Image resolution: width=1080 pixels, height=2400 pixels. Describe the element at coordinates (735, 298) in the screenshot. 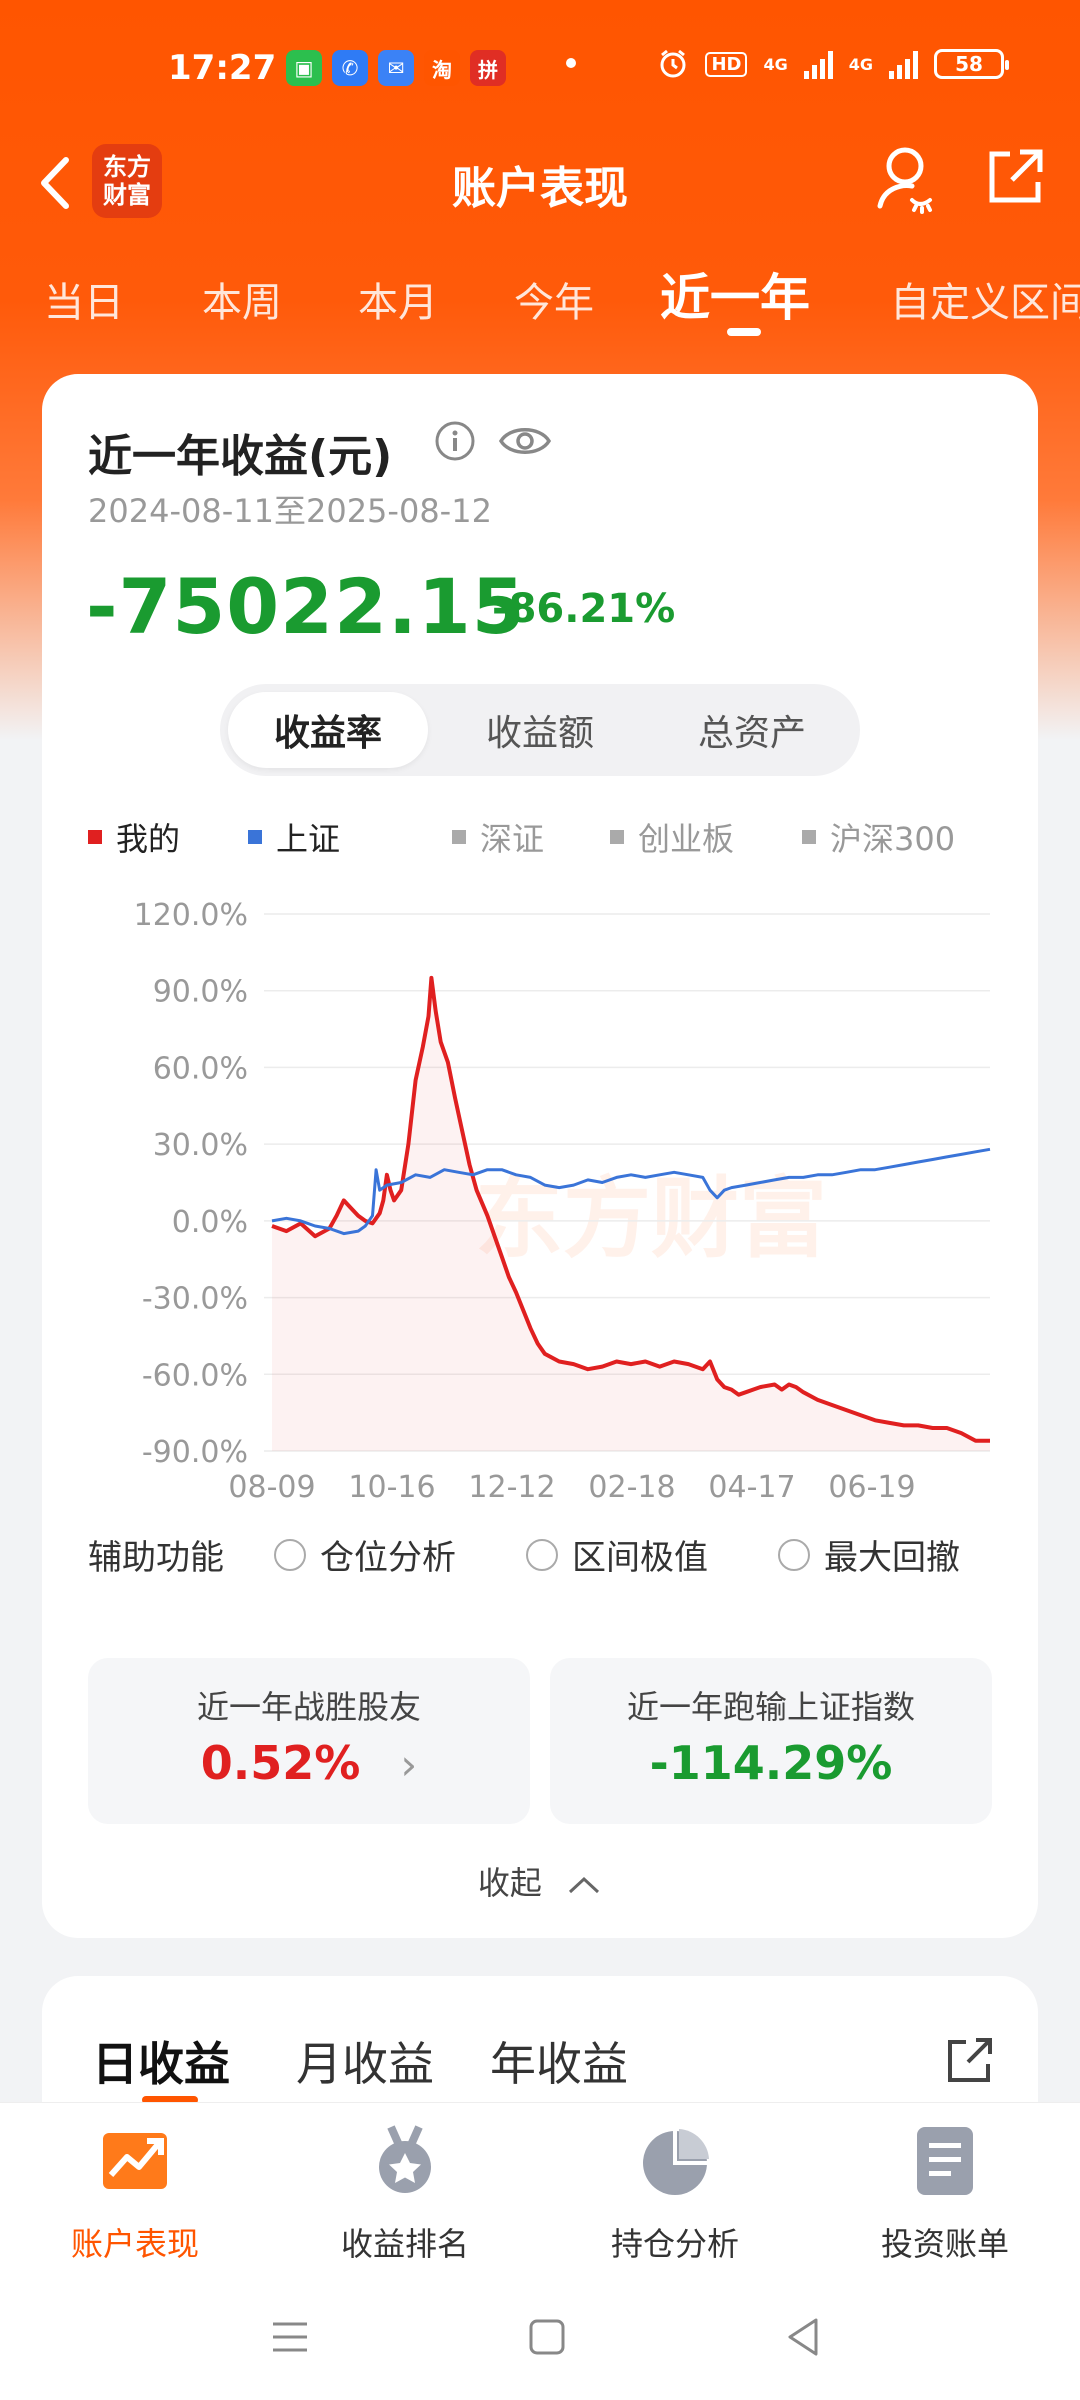

I see `tab-last-year: 近一年` at that location.